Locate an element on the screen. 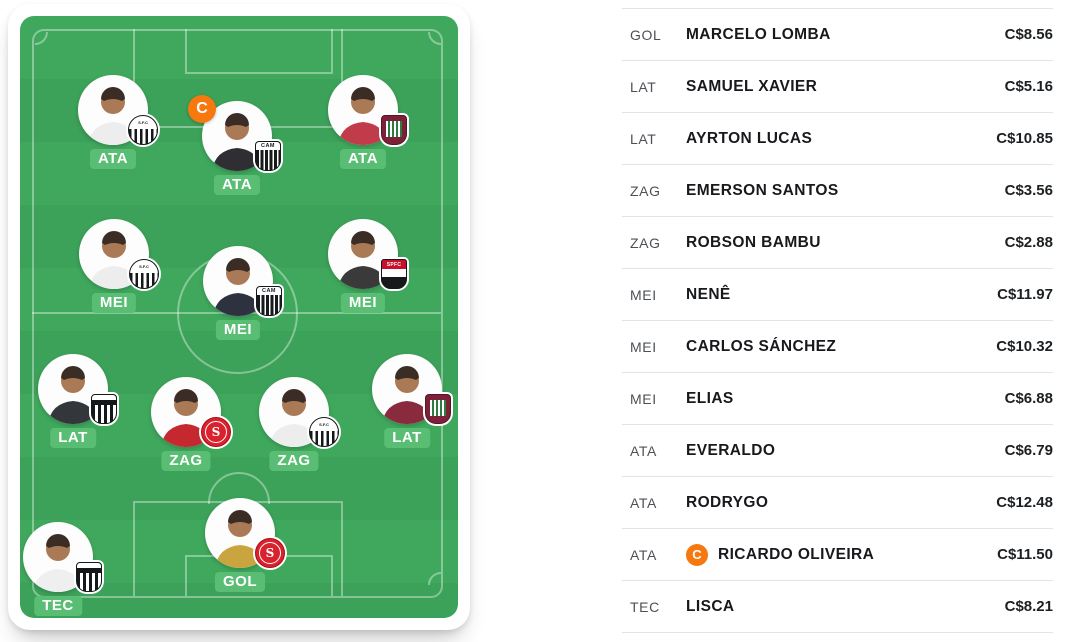 This screenshot has width=1072, height=642. pitch-player-mei-sao-paulo: SPFC MEI is located at coordinates (367, 266).